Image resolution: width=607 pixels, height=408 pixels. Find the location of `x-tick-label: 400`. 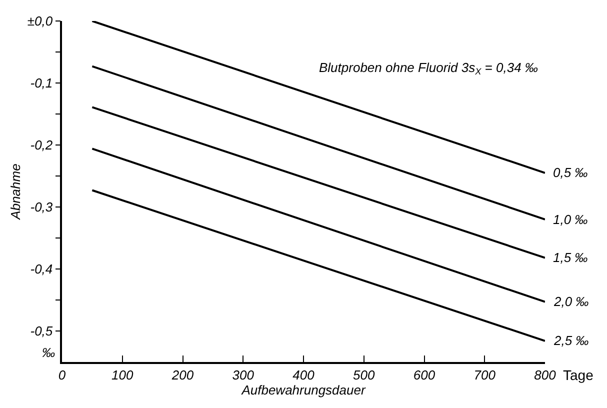

x-tick-label: 400 is located at coordinates (304, 374).